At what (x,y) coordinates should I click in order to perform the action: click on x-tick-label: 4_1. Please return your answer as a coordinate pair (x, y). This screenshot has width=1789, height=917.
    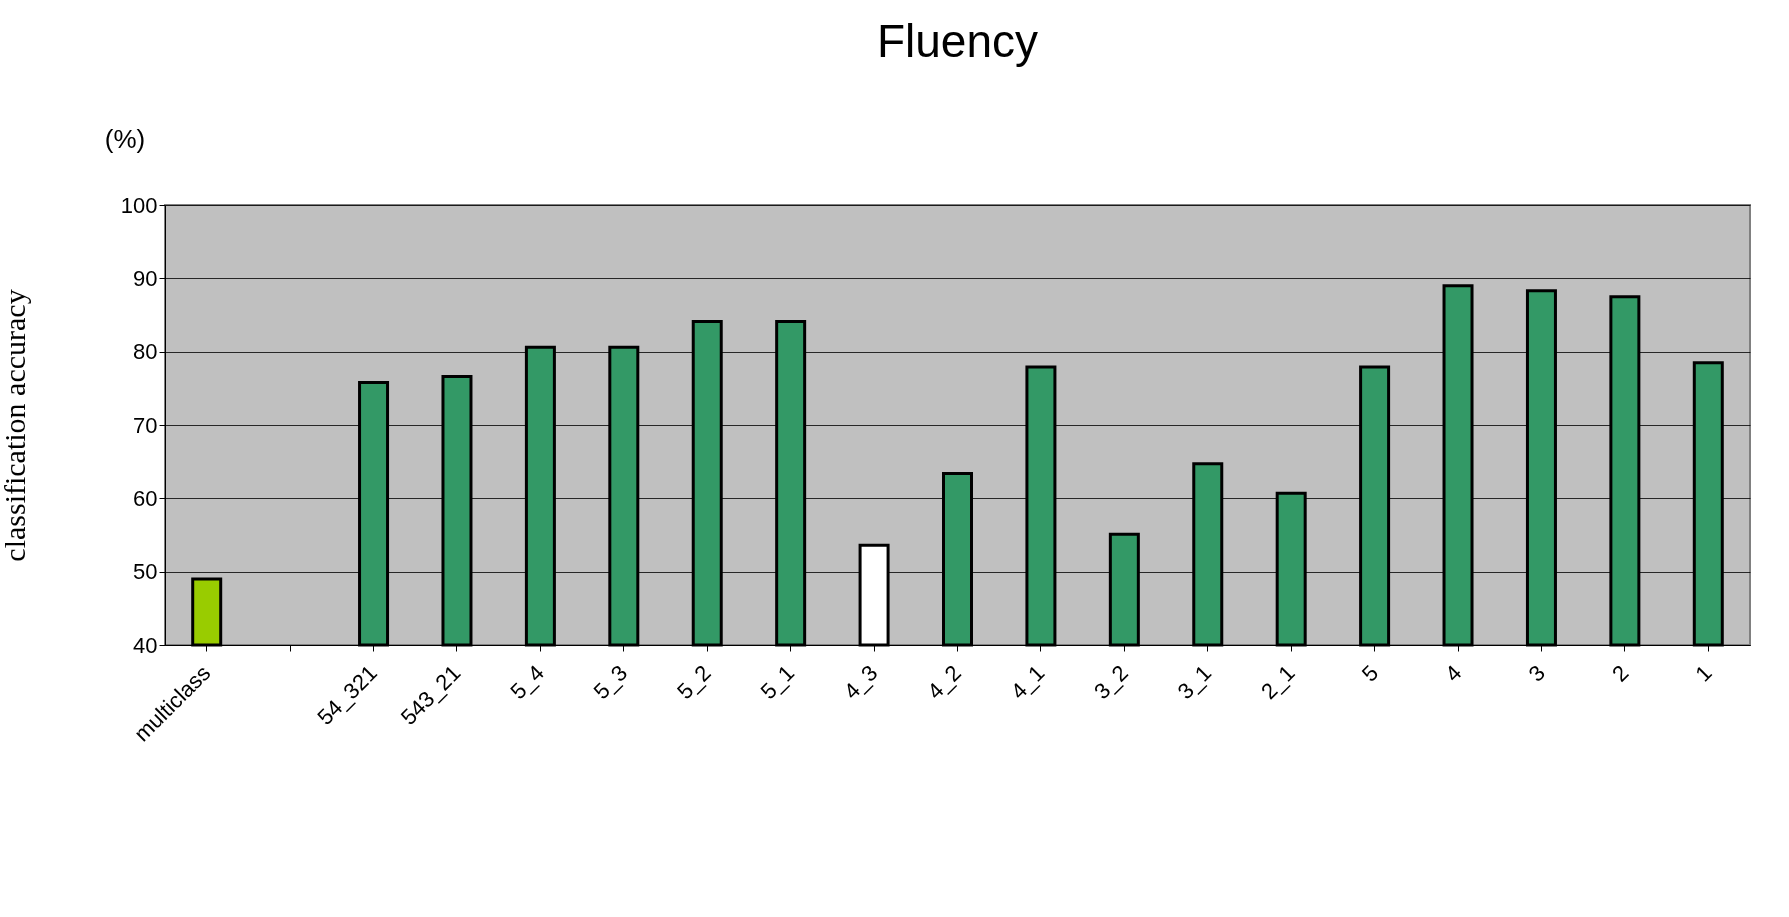
    Looking at the image, I should click on (1027, 682).